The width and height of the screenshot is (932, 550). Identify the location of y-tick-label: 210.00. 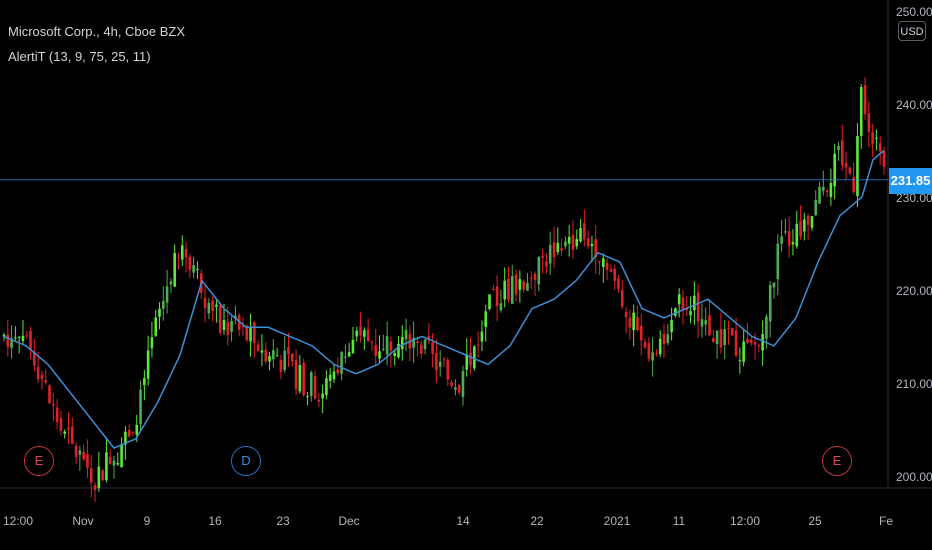
(914, 384).